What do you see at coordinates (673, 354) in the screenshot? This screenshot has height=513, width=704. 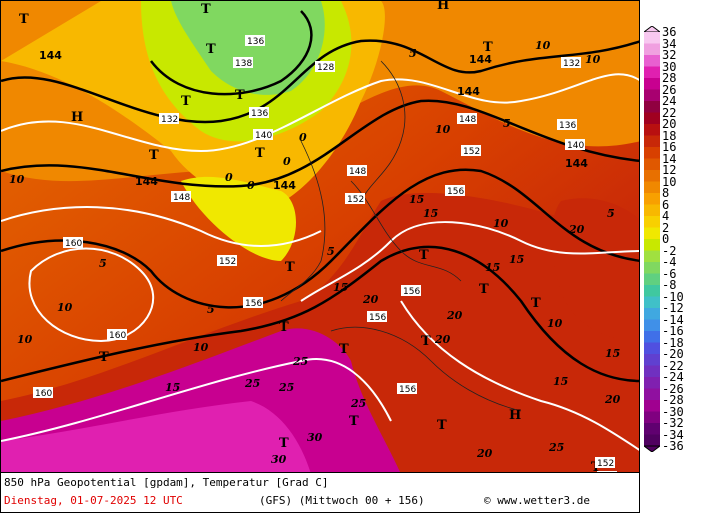 I see `legend-tick-label: -20` at bounding box center [673, 354].